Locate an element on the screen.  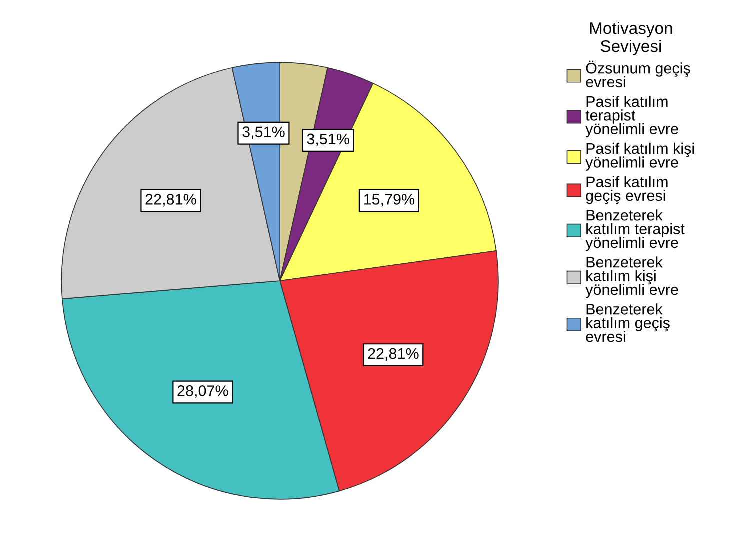
data-label: 15,79% is located at coordinates (389, 200).